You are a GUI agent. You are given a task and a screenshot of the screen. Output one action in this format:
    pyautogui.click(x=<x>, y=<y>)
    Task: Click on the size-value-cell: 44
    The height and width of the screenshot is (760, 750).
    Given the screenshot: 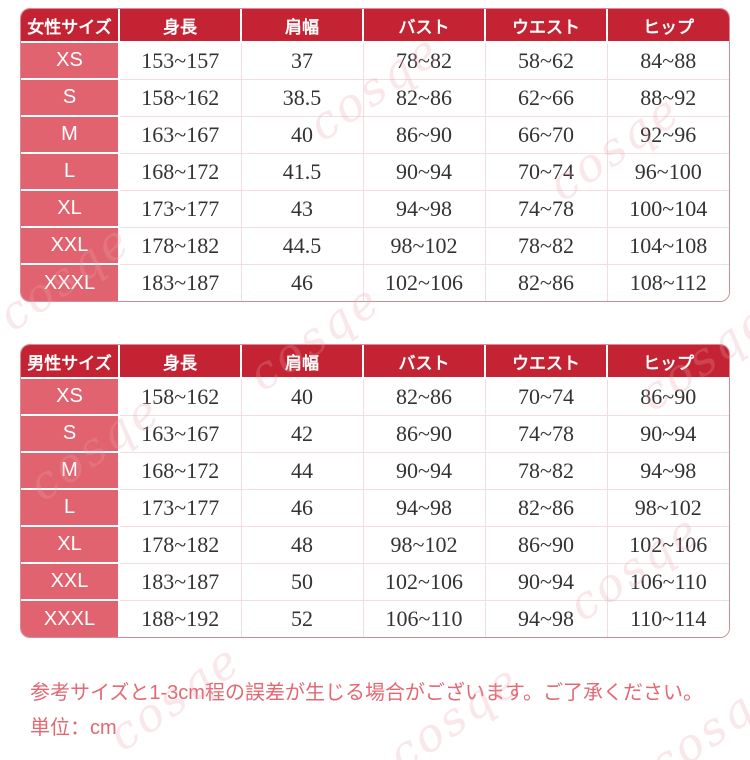 What is the action you would take?
    pyautogui.click(x=302, y=471)
    